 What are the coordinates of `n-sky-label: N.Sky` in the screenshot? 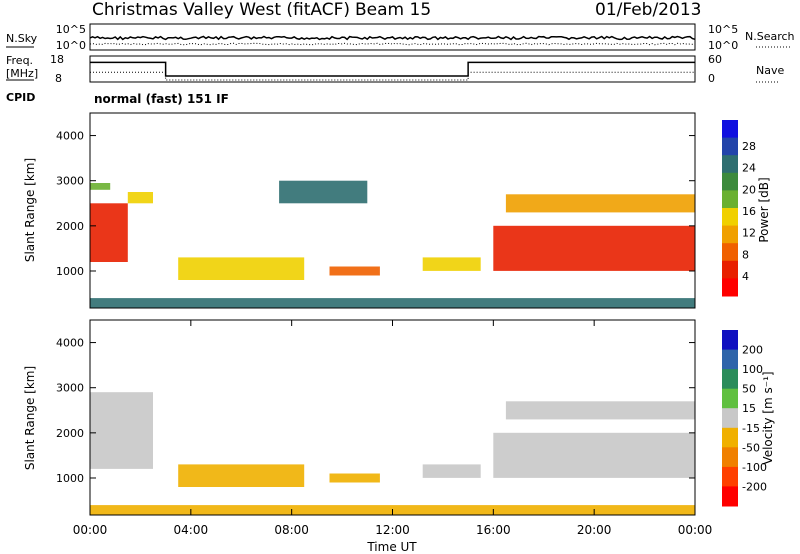 It's located at (22, 38).